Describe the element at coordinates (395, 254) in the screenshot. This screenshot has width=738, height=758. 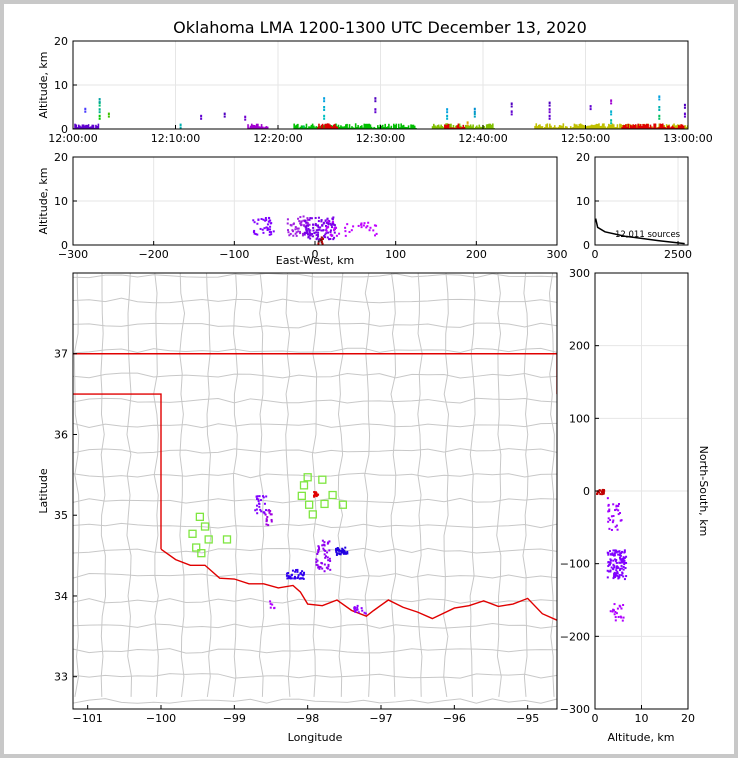
I see `ew-tick-label: 100` at that location.